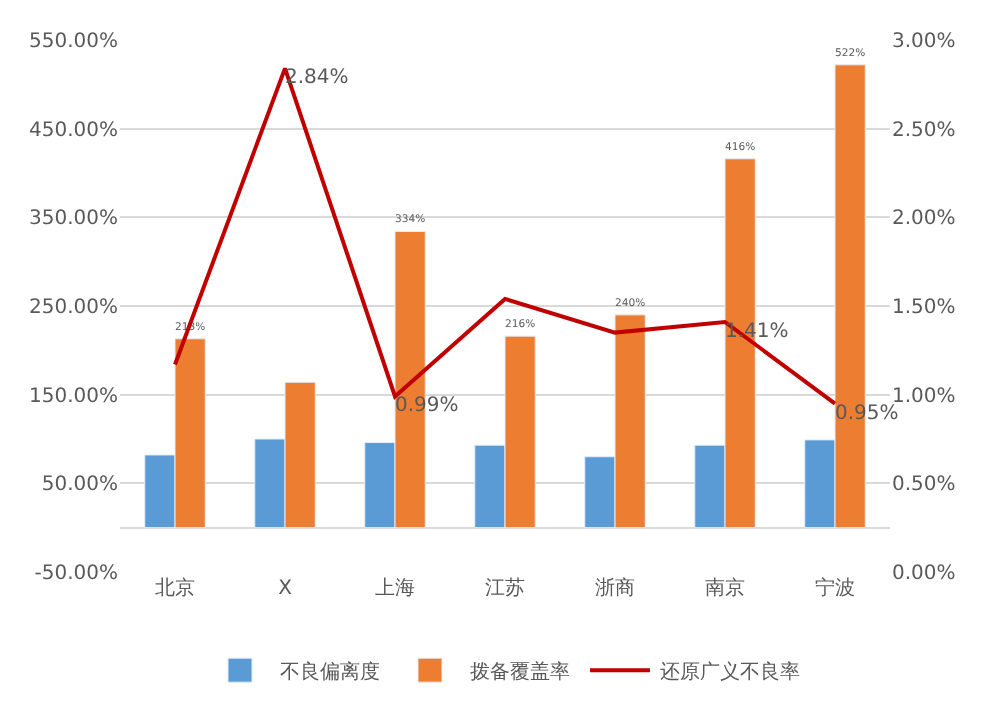 Image resolution: width=1000 pixels, height=724 pixels. What do you see at coordinates (505, 588) in the screenshot?
I see `x-tick-label: 江苏` at bounding box center [505, 588].